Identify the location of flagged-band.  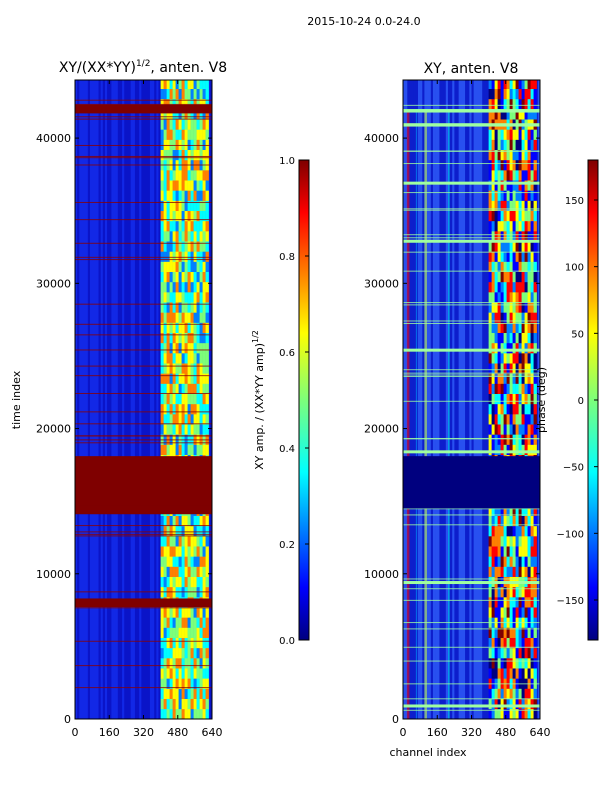
(143, 109).